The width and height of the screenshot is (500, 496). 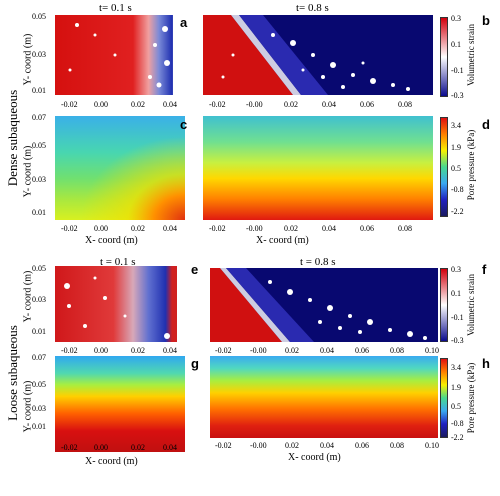 What do you see at coordinates (362, 350) in the screenshot?
I see `xtick-f-5: 0.06` at bounding box center [362, 350].